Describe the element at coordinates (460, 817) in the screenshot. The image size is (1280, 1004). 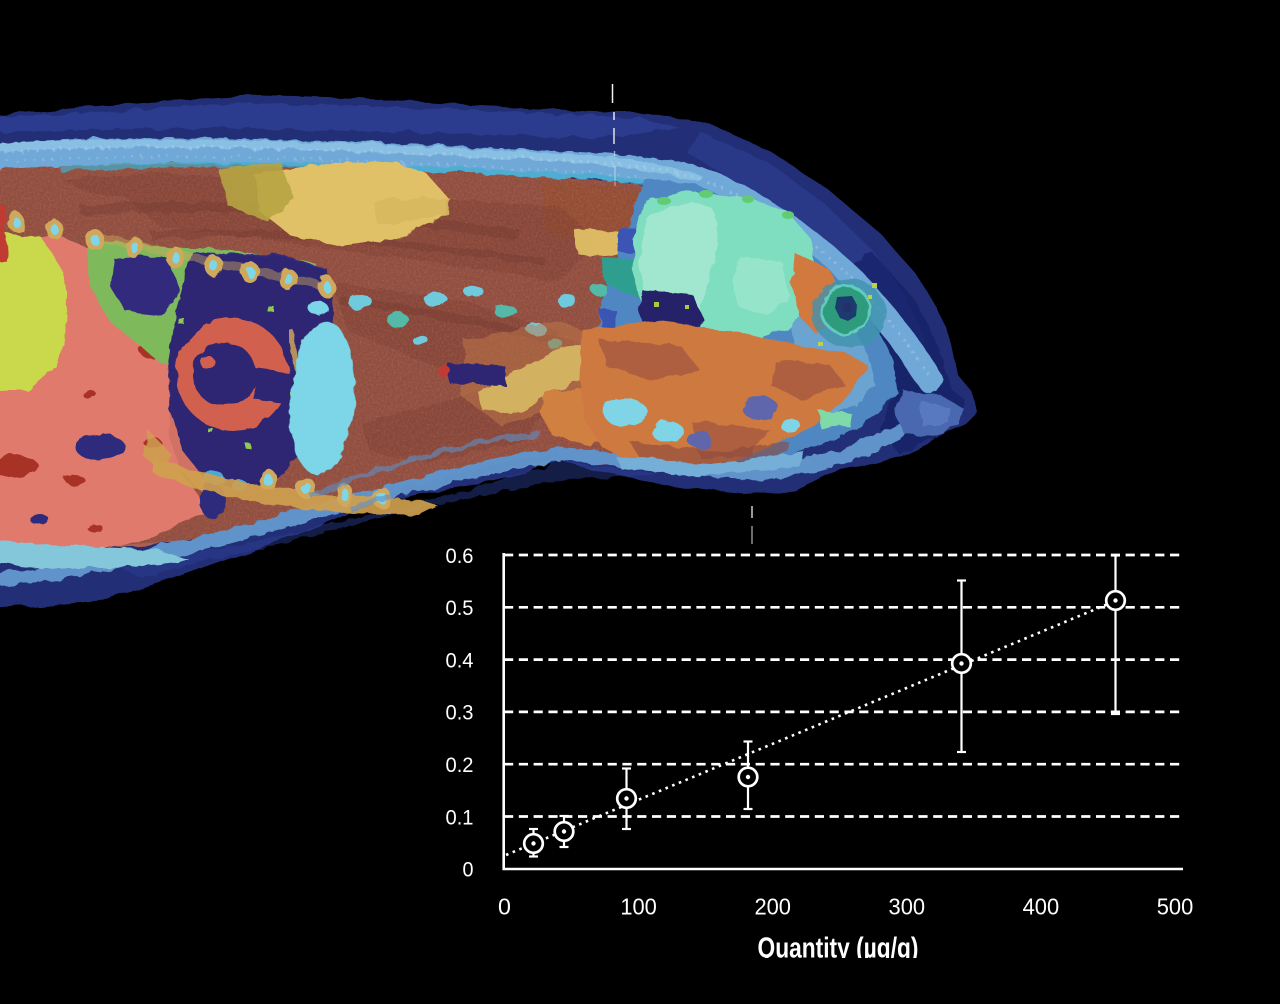
I see `svg-text: 0.1` at that location.